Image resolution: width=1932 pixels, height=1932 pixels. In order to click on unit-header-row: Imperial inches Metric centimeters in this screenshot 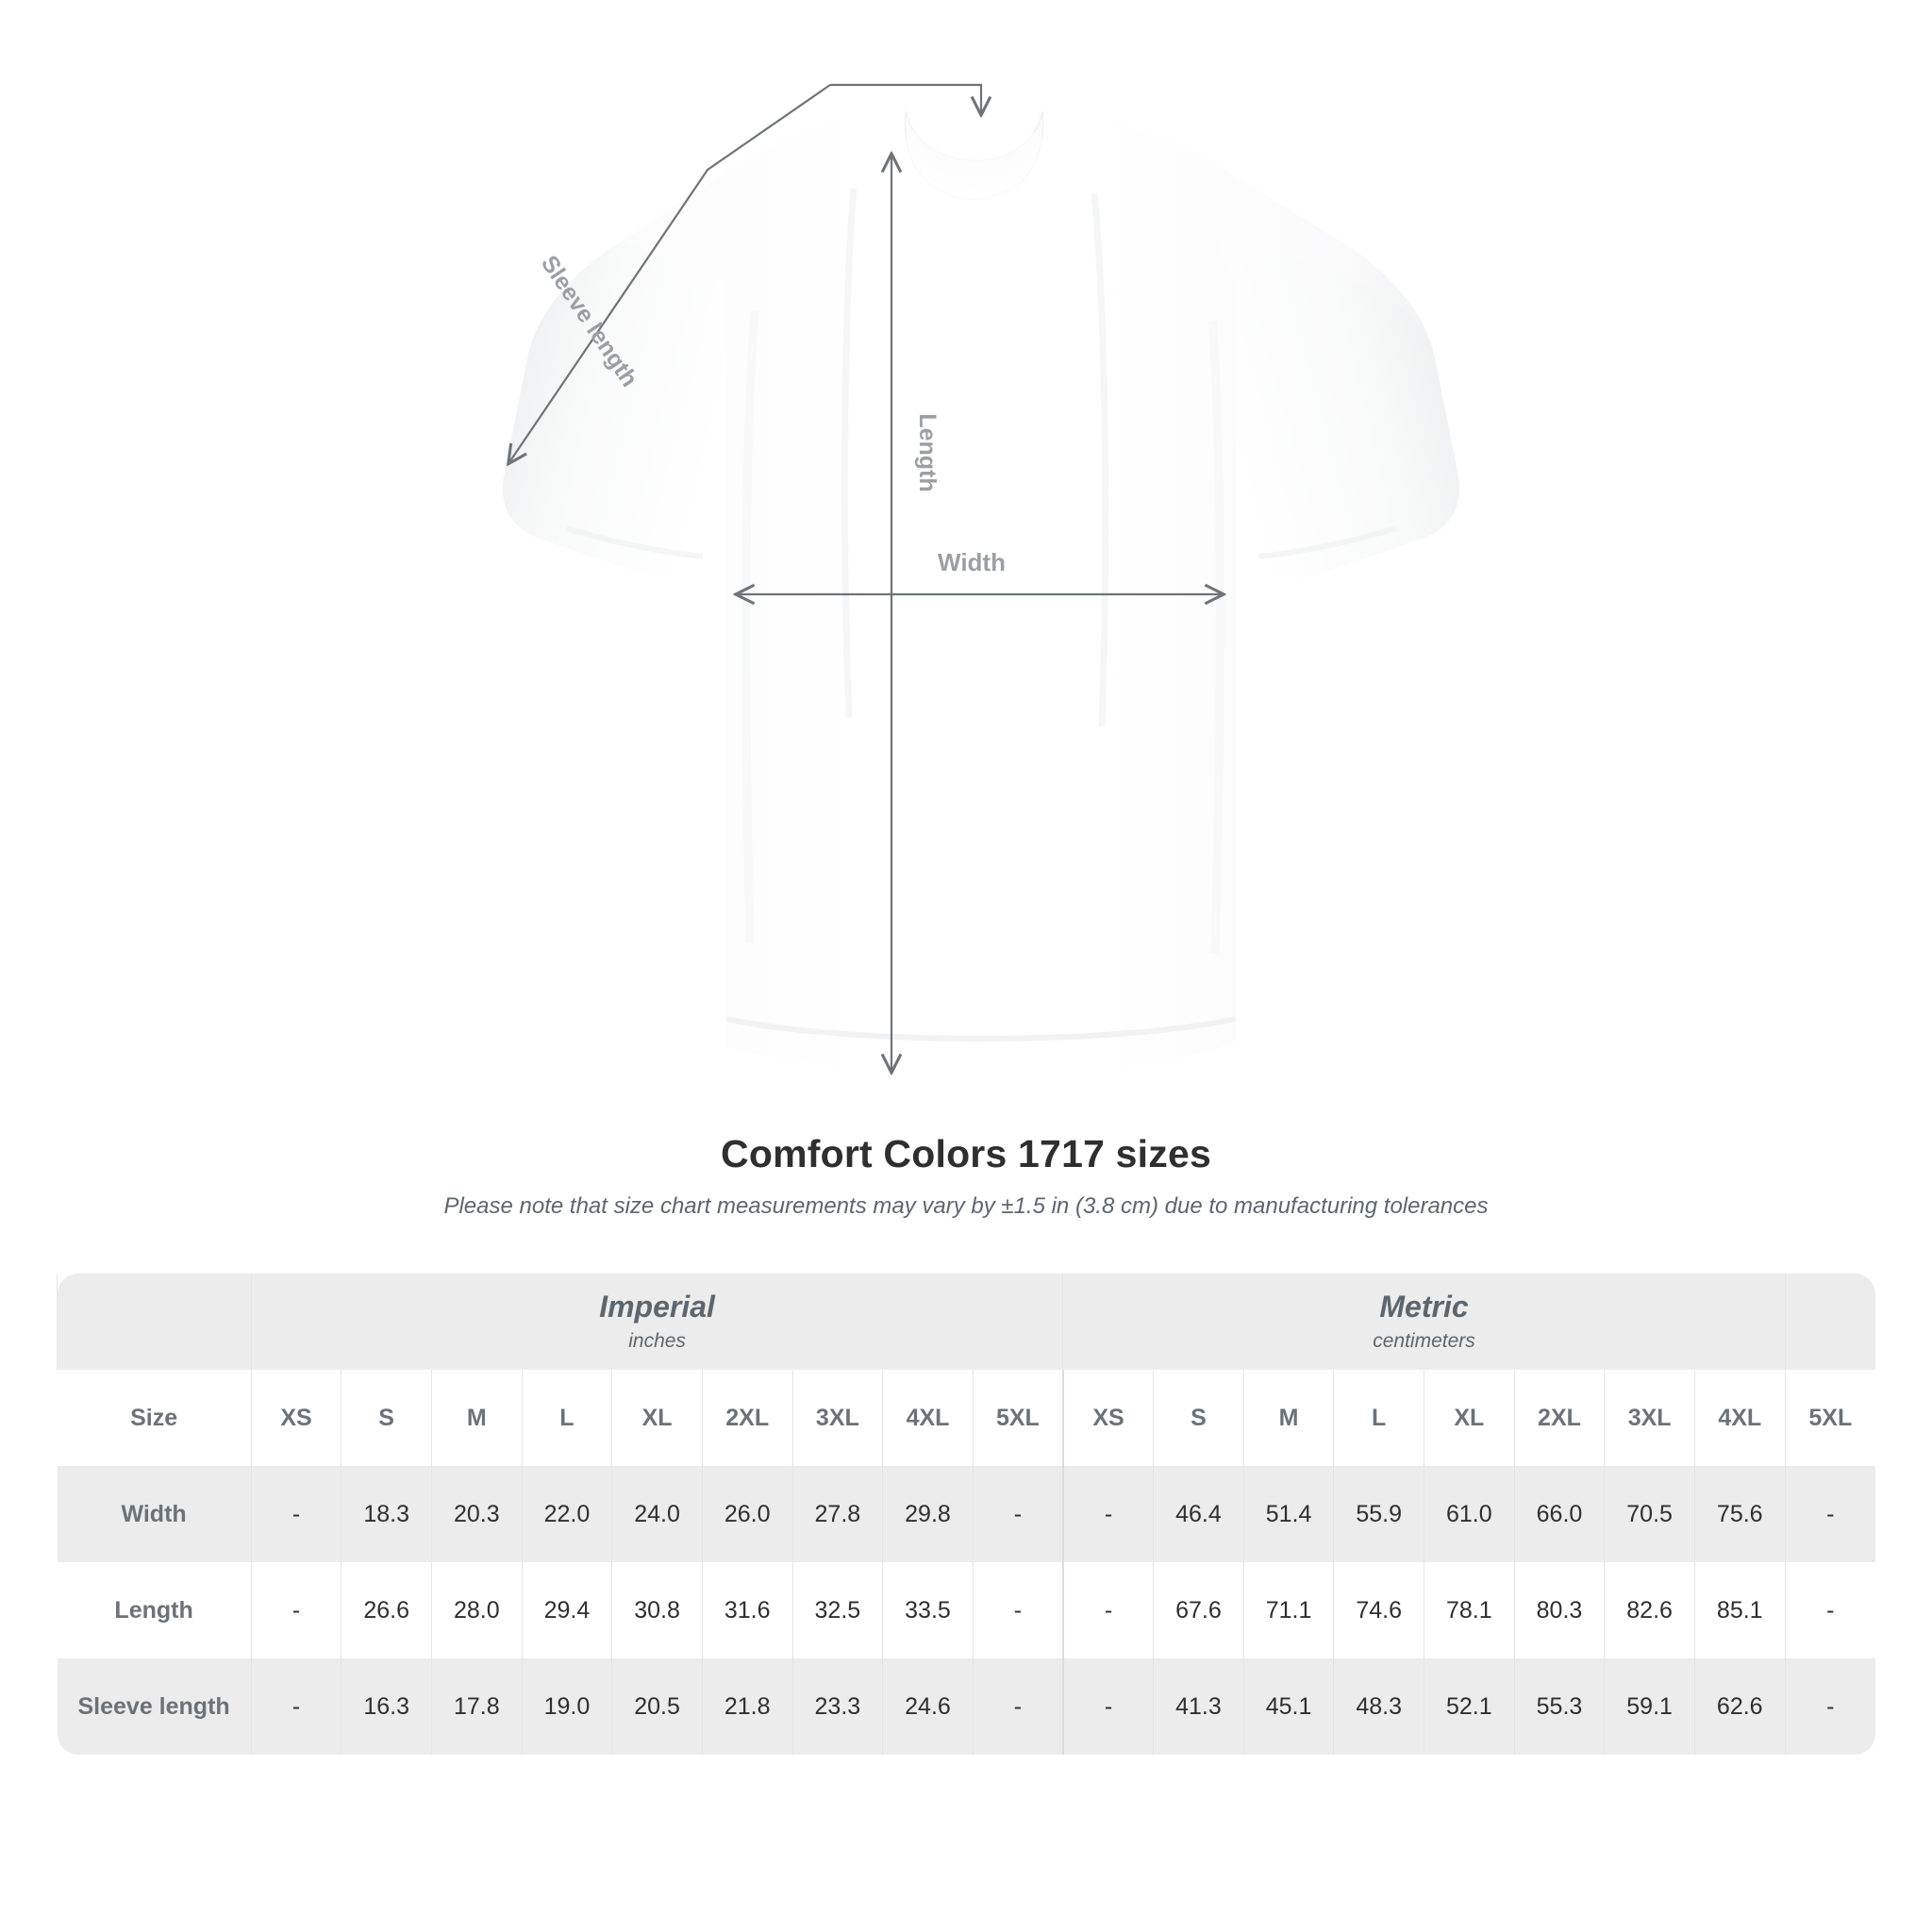, I will do `click(966, 1322)`.